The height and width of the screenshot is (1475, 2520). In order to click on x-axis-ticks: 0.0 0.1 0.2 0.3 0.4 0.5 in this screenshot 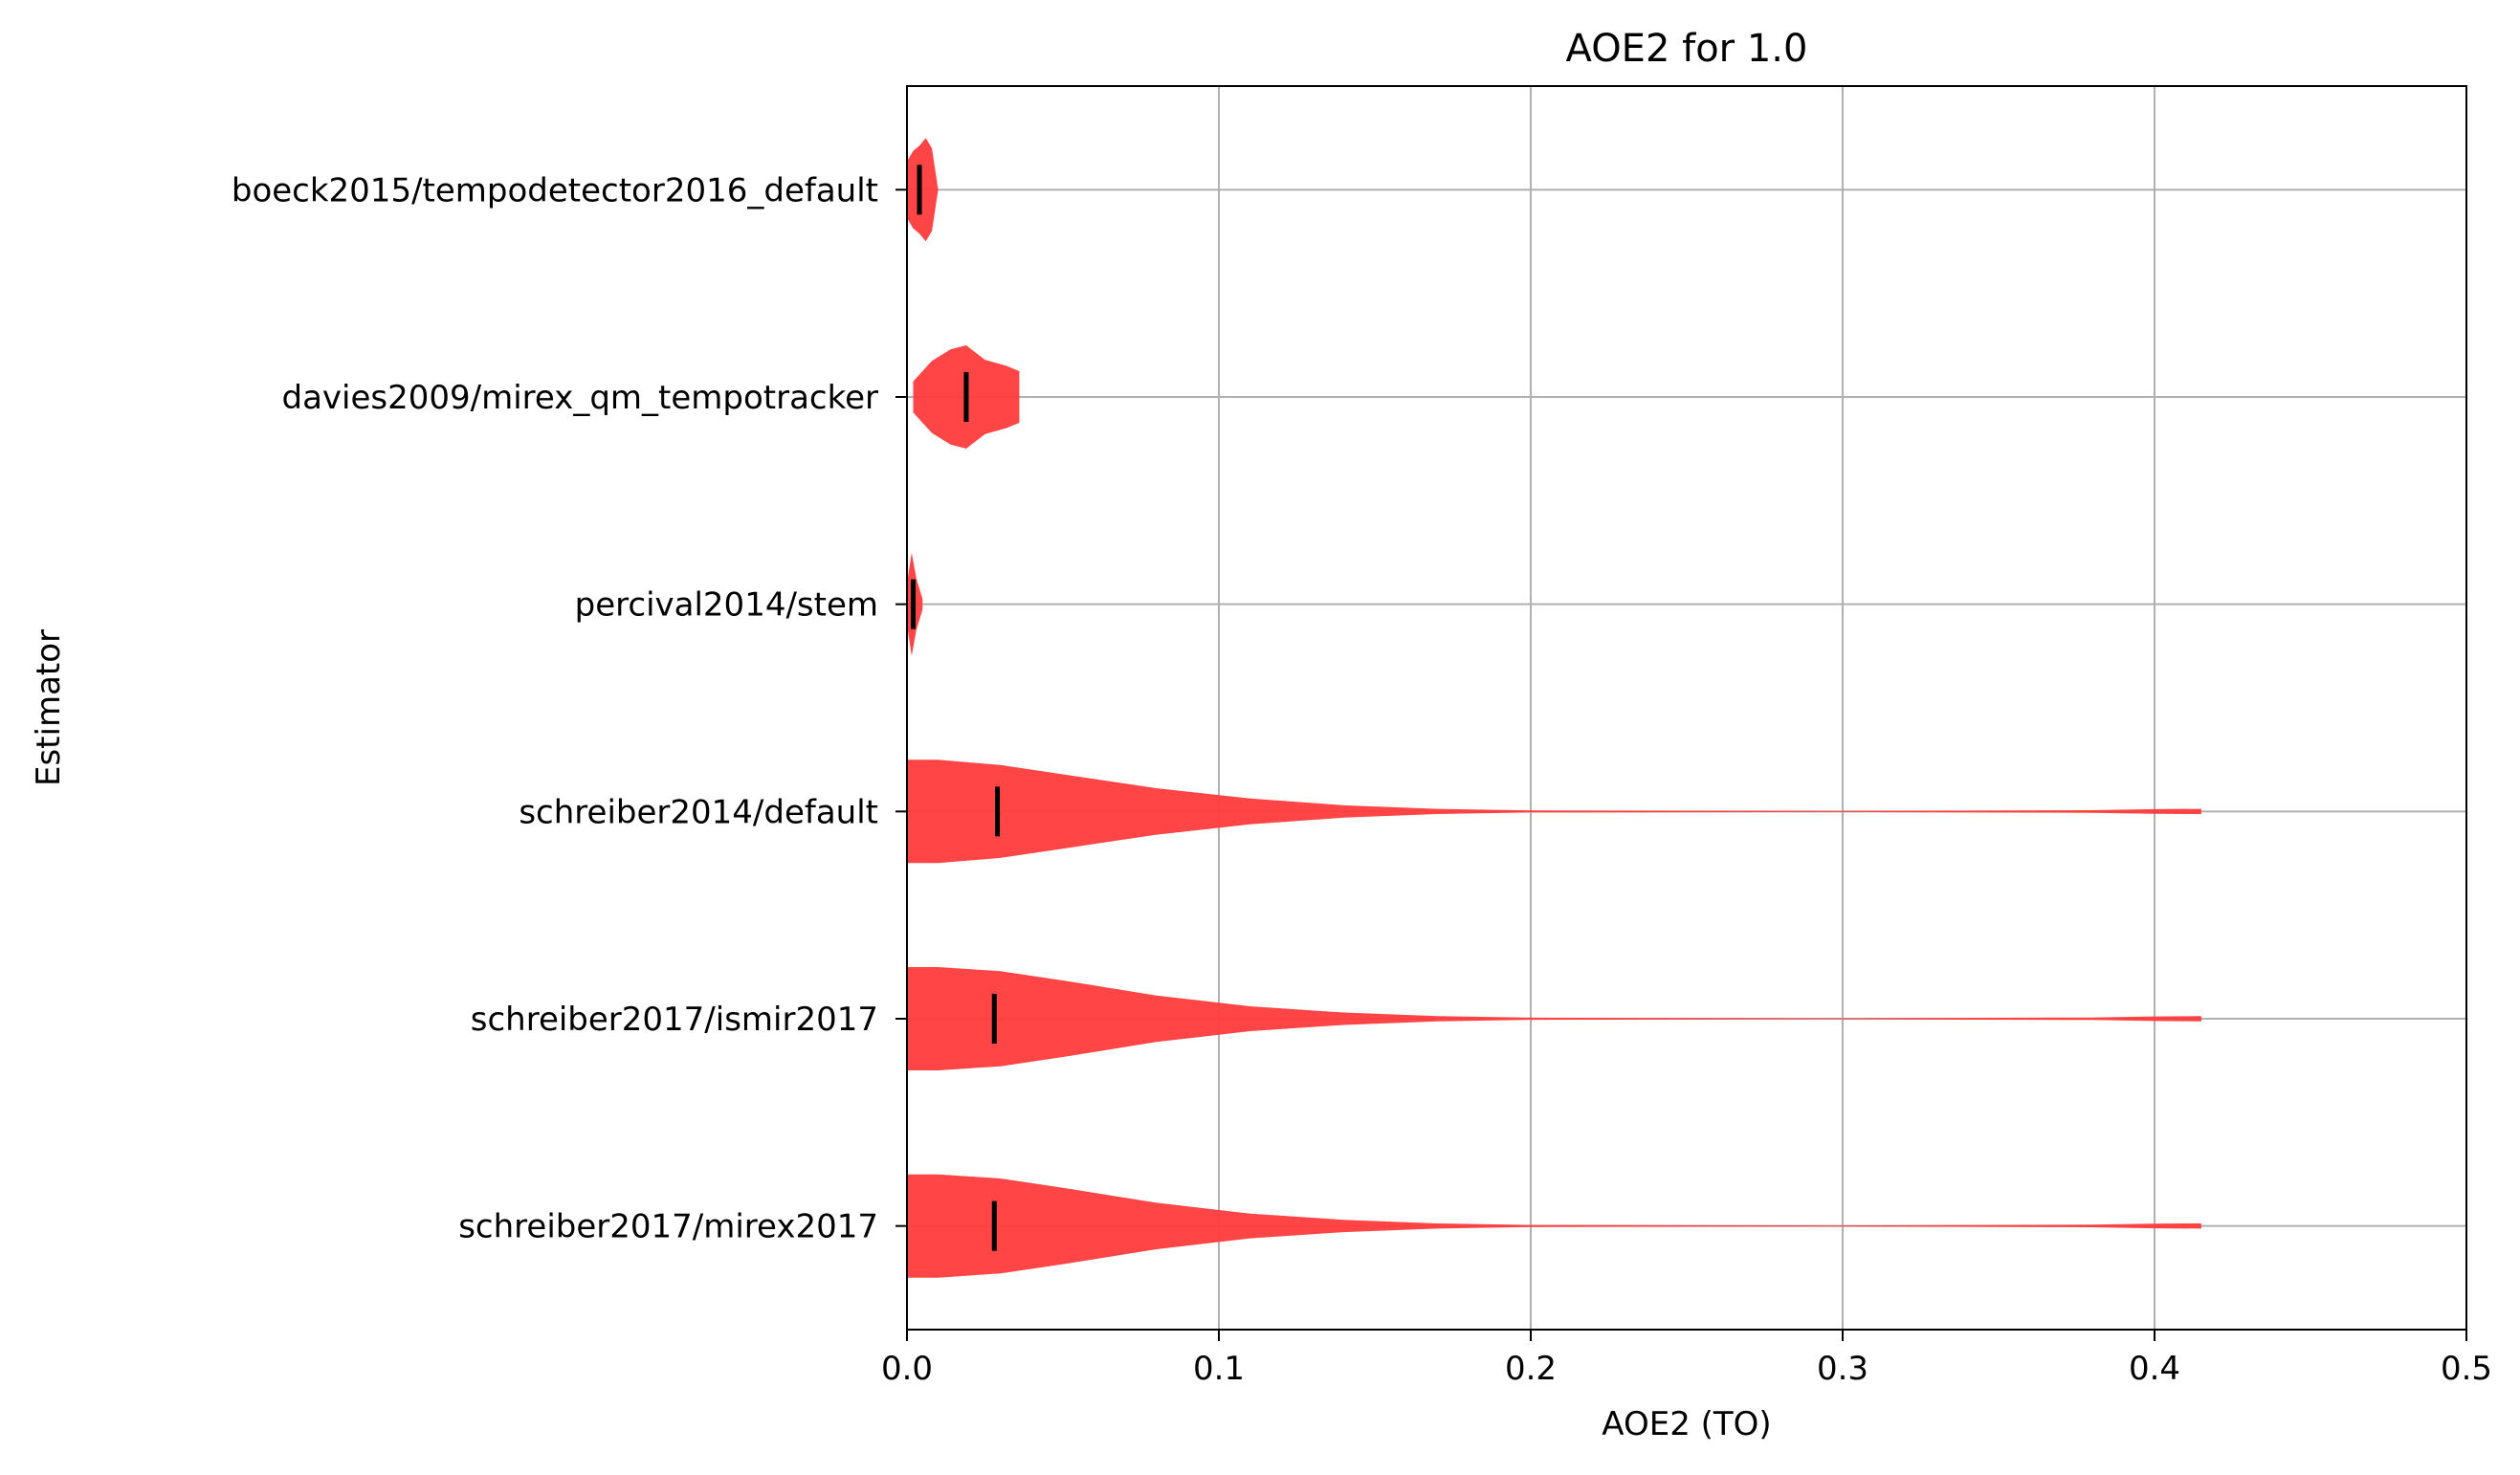, I will do `click(1687, 1359)`.